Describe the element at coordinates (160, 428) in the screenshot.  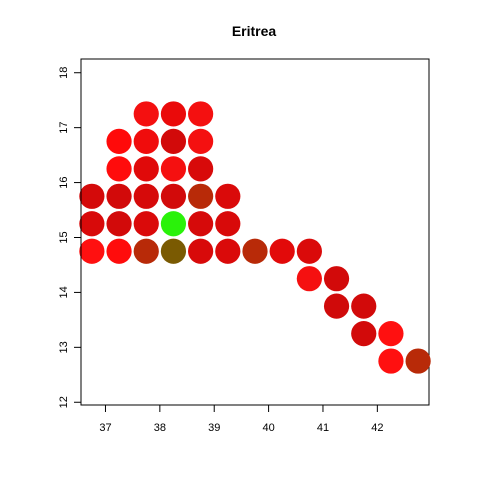
I see `x-tick-label: 38` at that location.